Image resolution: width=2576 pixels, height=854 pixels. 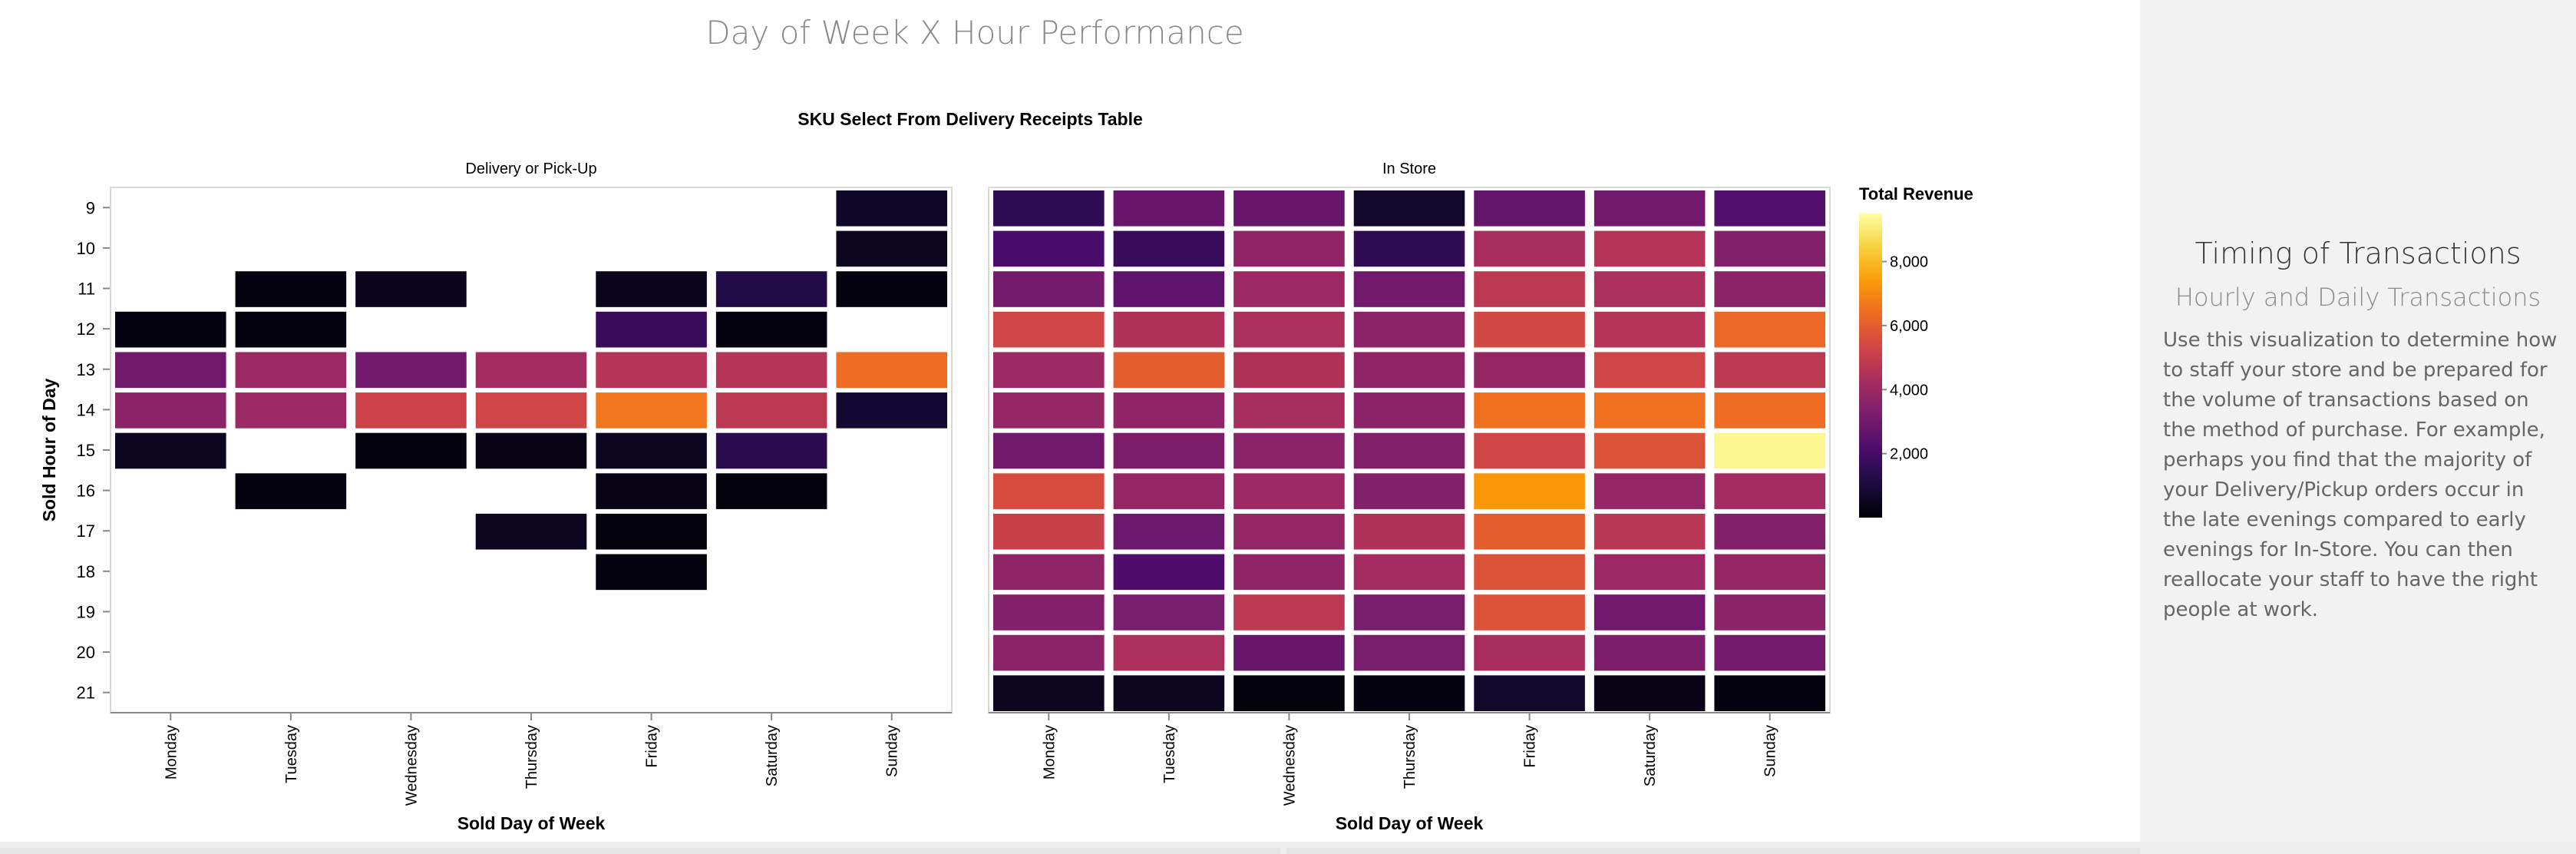 What do you see at coordinates (640, 851) in the screenshot?
I see `scrollbar-track-left` at bounding box center [640, 851].